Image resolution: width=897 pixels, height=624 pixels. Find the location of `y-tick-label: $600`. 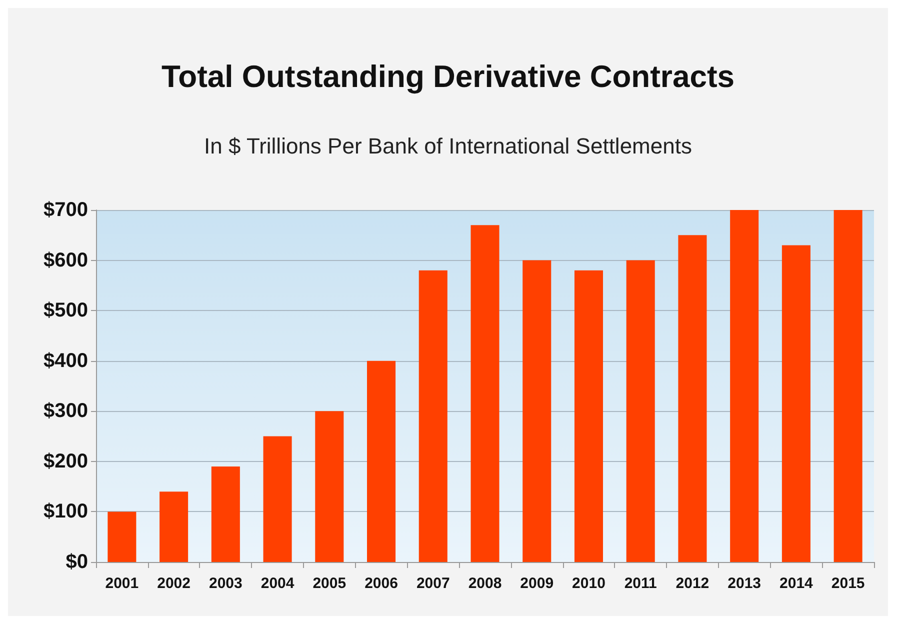

y-tick-label: $600 is located at coordinates (66, 260).